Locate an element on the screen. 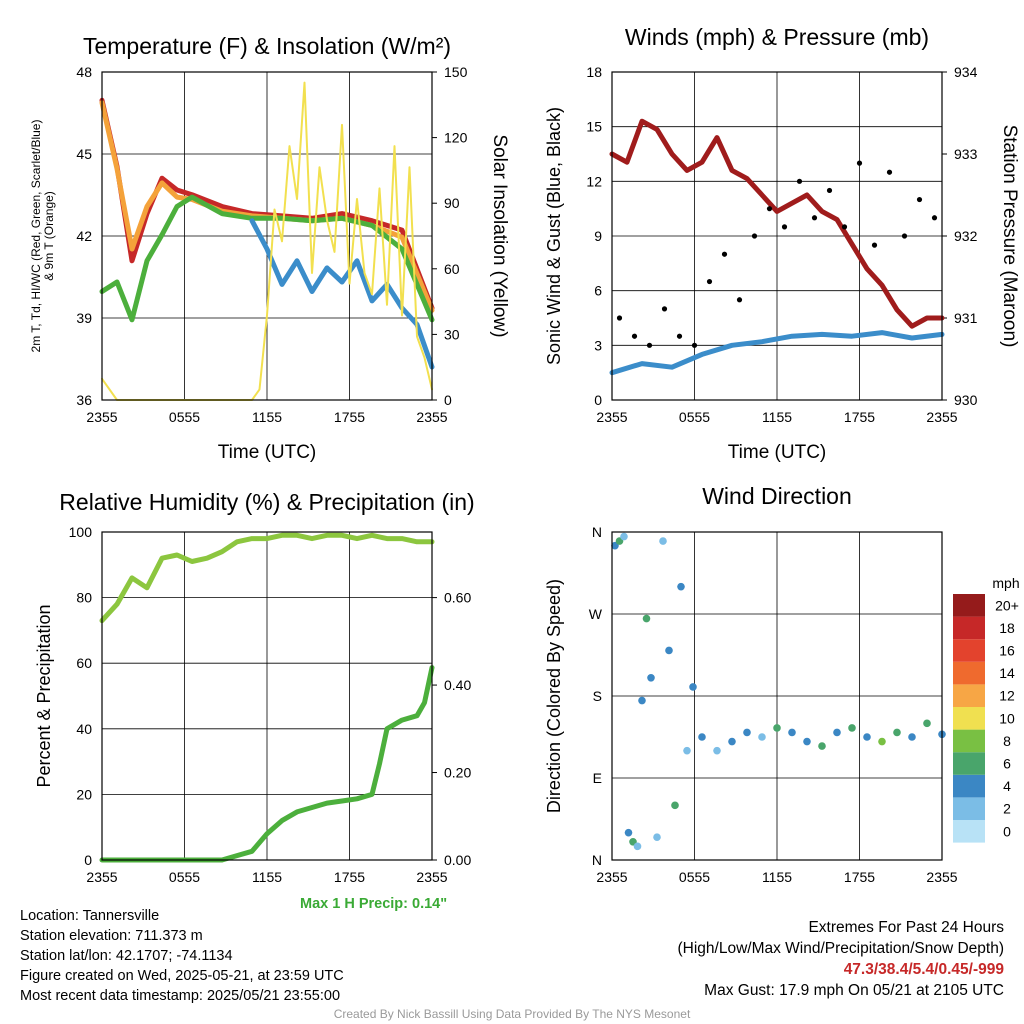  y-tick-label: 0 is located at coordinates (598, 400).